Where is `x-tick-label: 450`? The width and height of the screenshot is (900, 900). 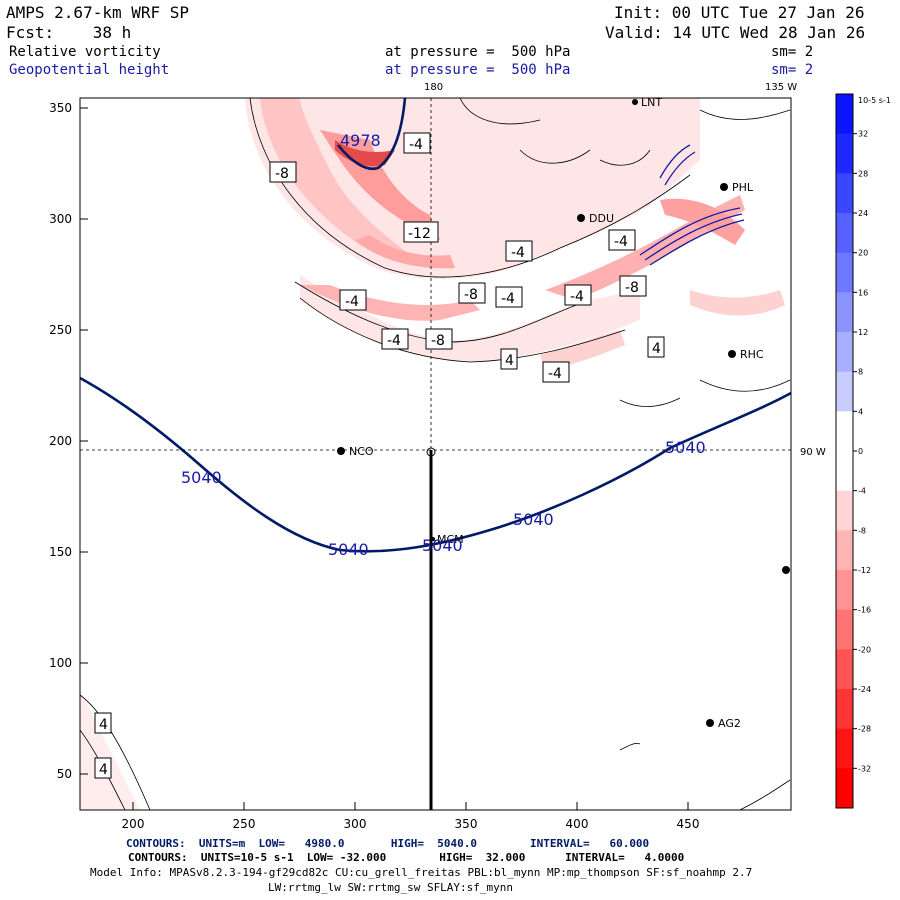
x-tick-label: 450 is located at coordinates (688, 824).